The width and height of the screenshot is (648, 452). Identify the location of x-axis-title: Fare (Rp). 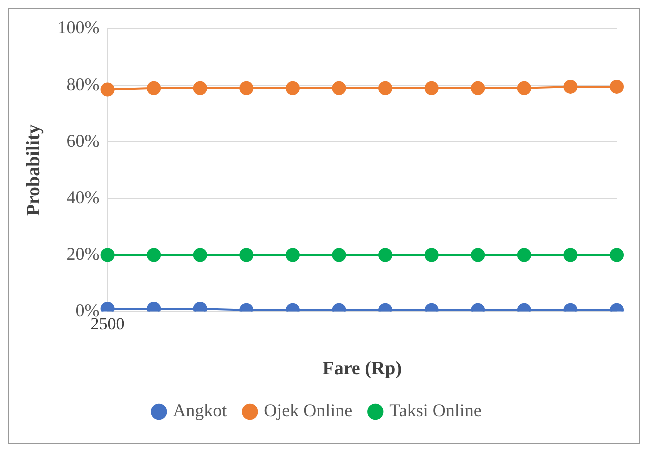
(362, 369).